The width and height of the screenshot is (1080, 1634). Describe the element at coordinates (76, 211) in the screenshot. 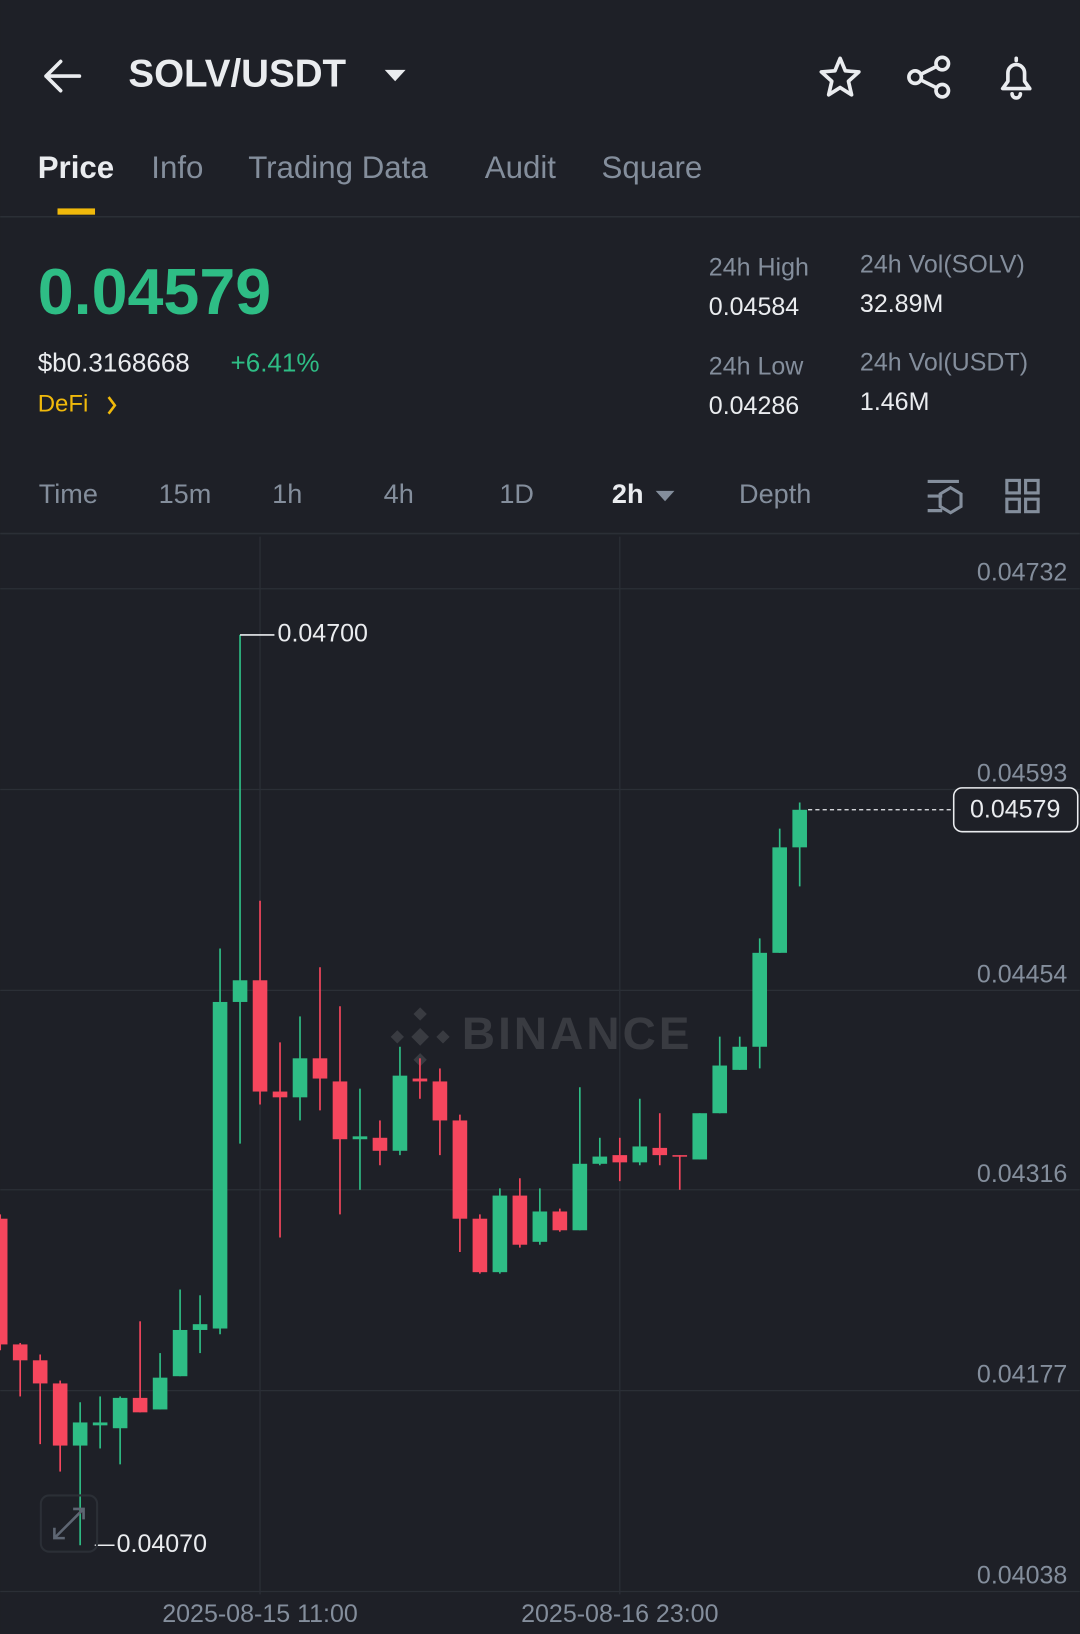

I see `active-tab-indicator` at that location.